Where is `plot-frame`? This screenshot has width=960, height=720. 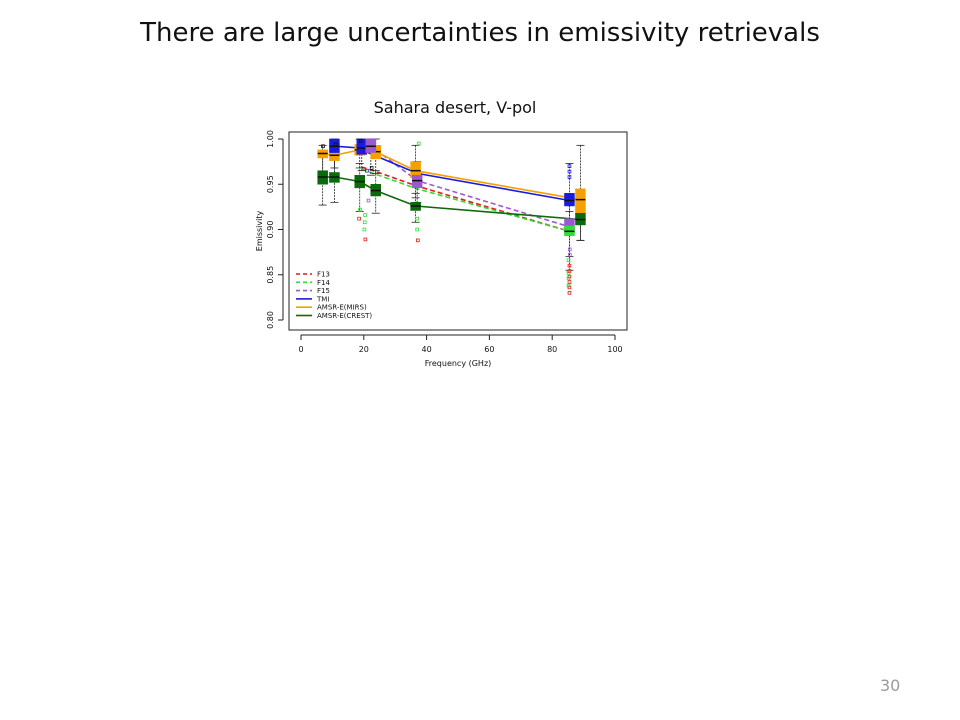
plot-frame is located at coordinates (458, 231).